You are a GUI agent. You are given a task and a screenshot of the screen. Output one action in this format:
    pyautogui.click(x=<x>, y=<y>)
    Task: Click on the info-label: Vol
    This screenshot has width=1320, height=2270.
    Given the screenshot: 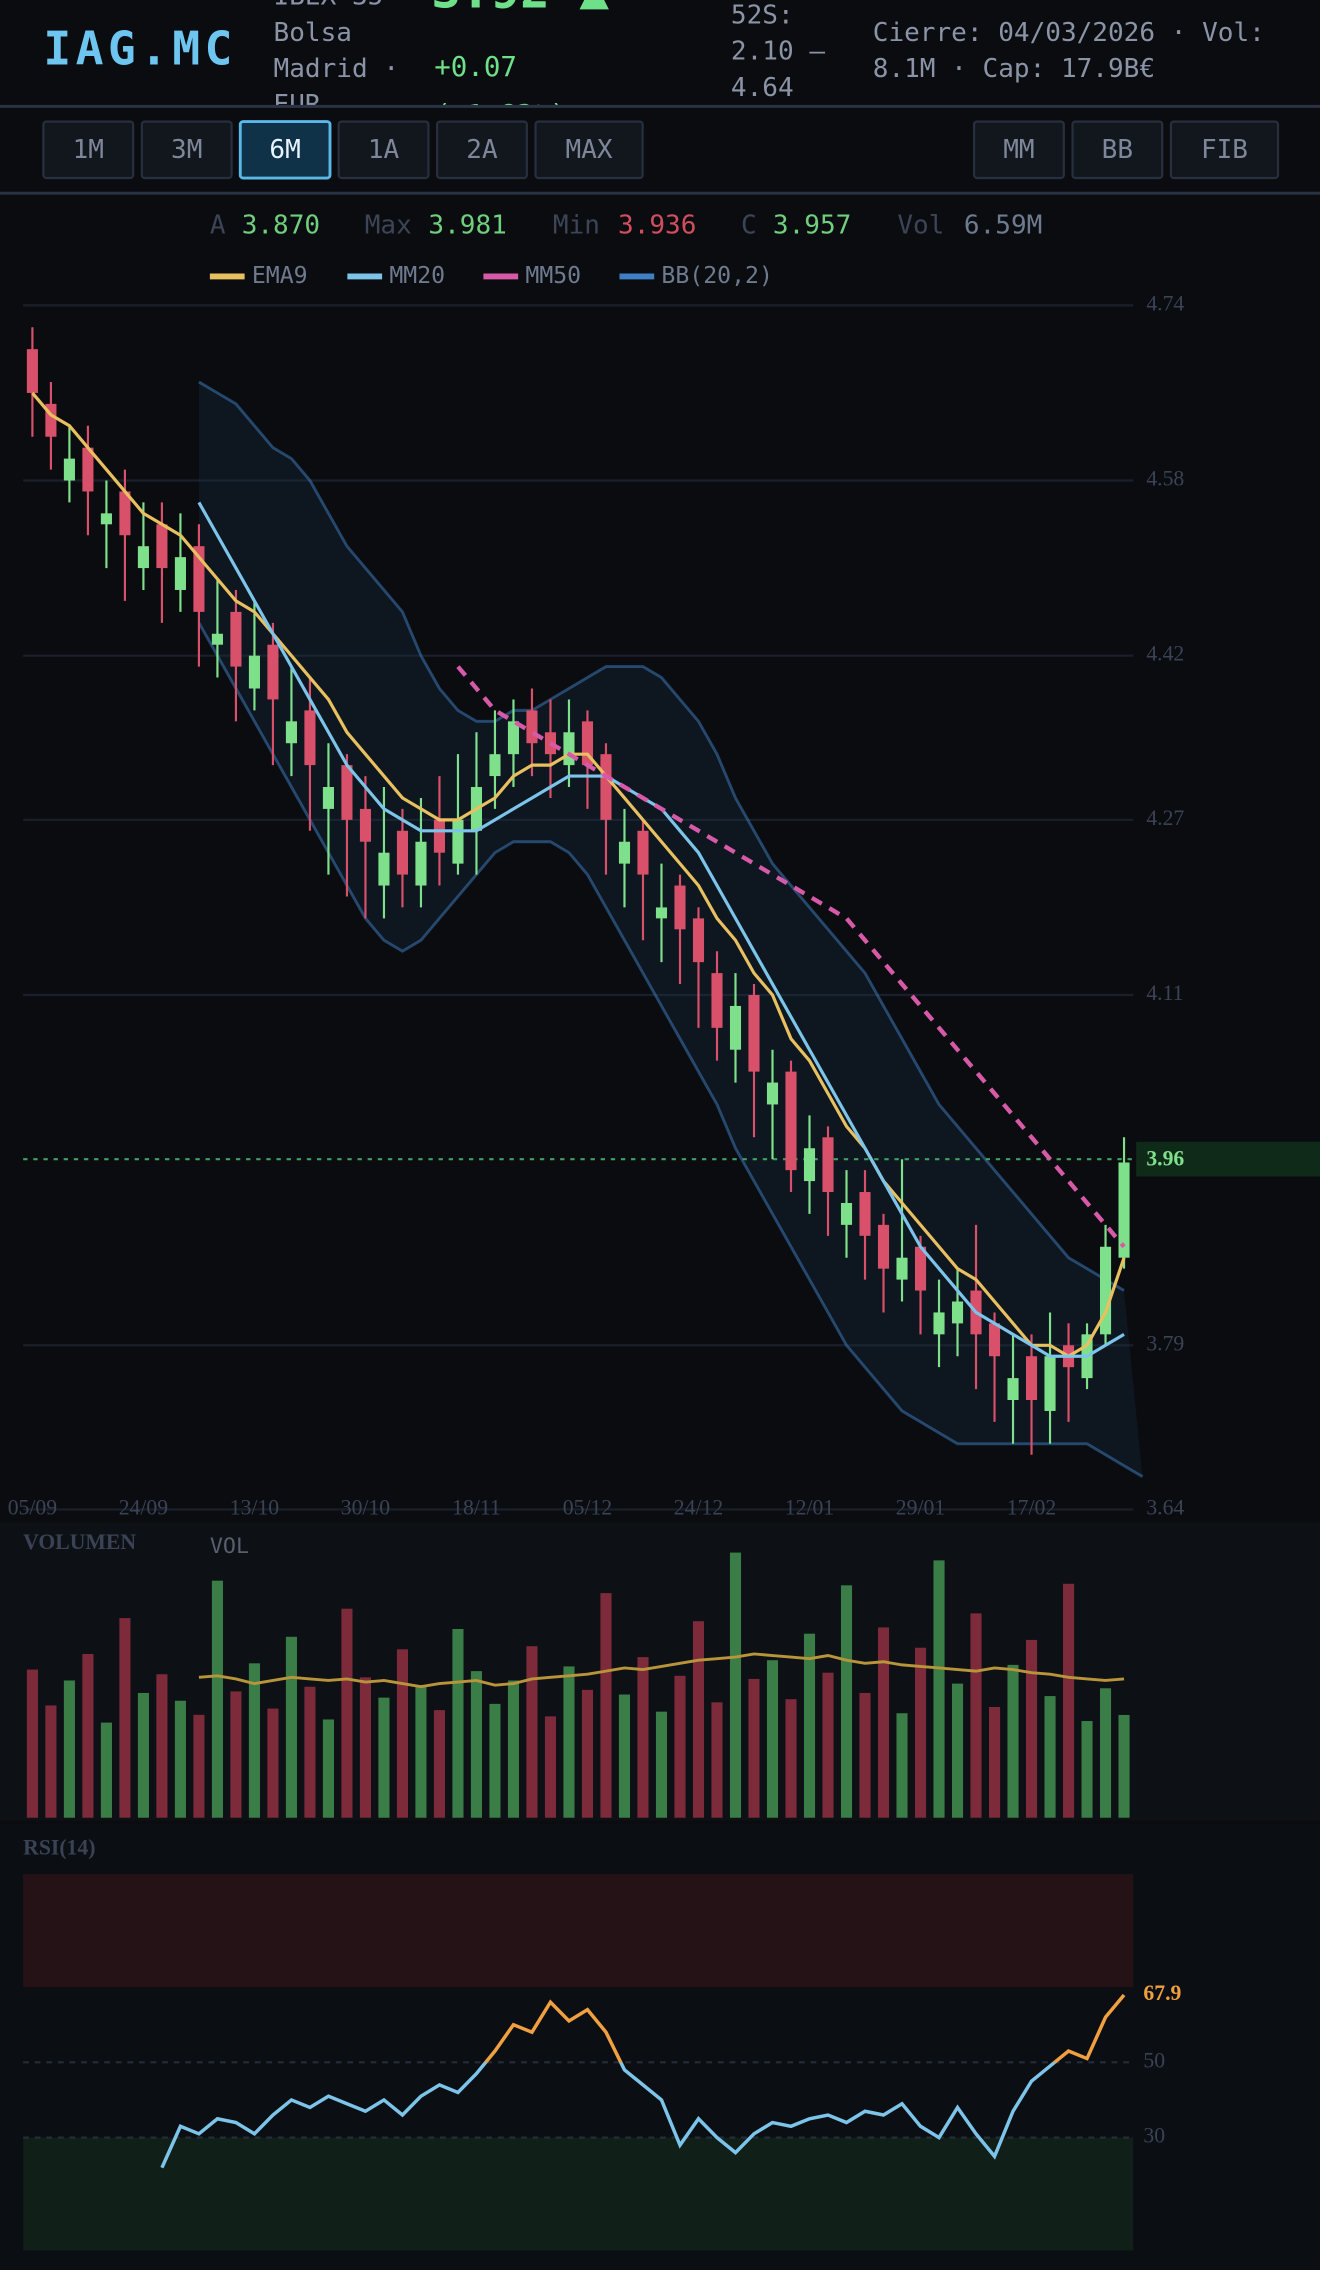 What is the action you would take?
    pyautogui.click(x=920, y=225)
    